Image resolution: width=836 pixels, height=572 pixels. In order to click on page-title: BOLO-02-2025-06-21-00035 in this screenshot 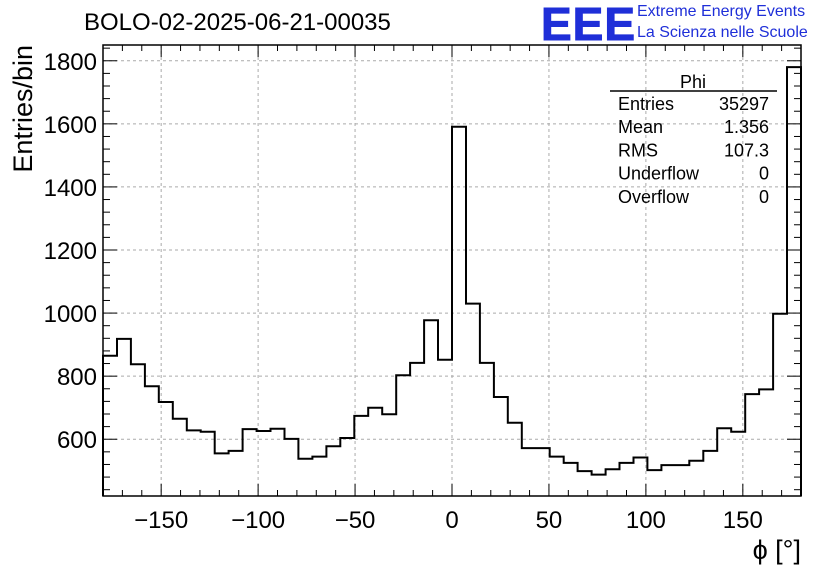, I will do `click(237, 22)`.